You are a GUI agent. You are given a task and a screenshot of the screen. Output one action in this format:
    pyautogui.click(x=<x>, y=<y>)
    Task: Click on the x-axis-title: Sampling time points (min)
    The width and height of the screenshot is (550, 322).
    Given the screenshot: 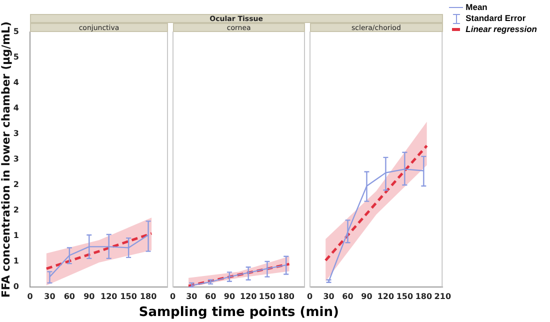 What is the action you would take?
    pyautogui.click(x=239, y=312)
    